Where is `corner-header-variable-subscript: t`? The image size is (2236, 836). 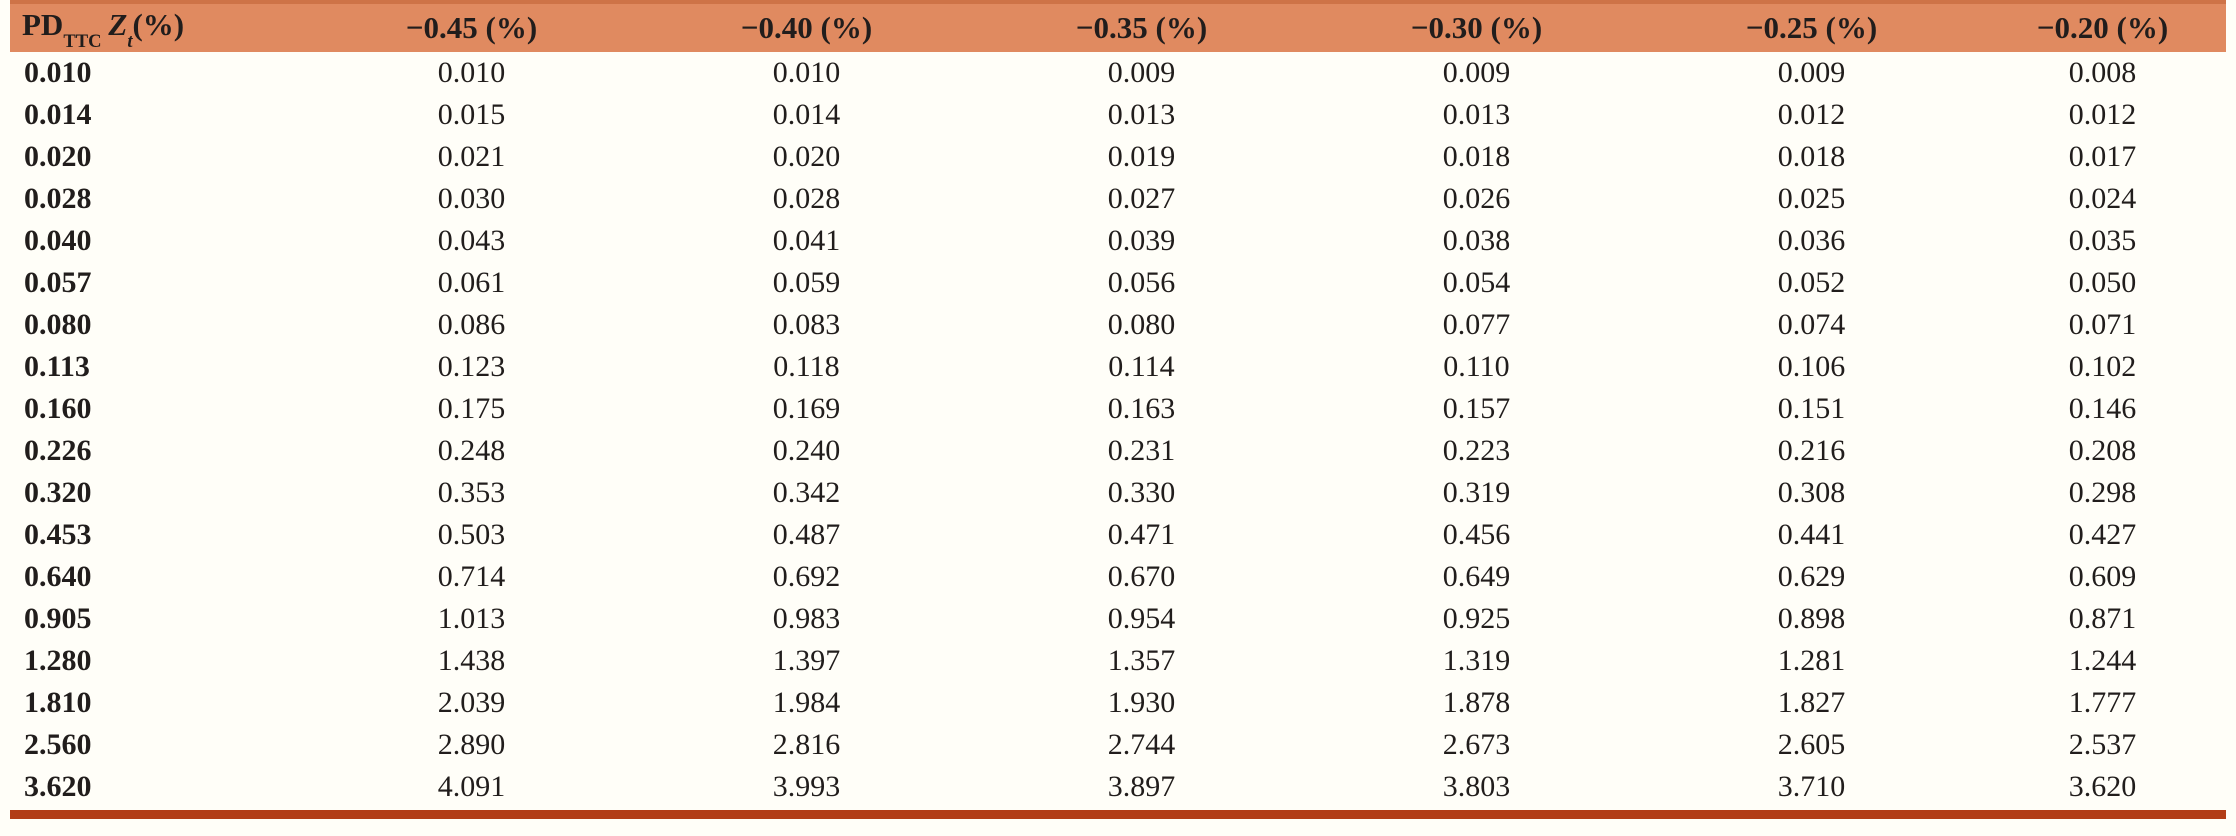
corner-header-variable-subscript: t is located at coordinates (130, 42).